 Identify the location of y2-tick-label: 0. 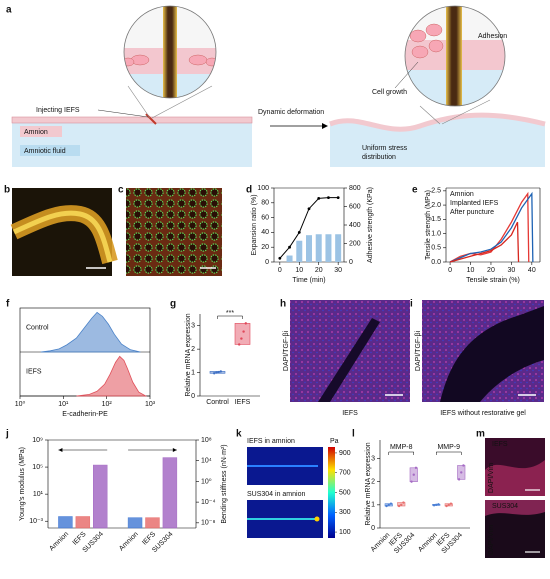
(351, 262).